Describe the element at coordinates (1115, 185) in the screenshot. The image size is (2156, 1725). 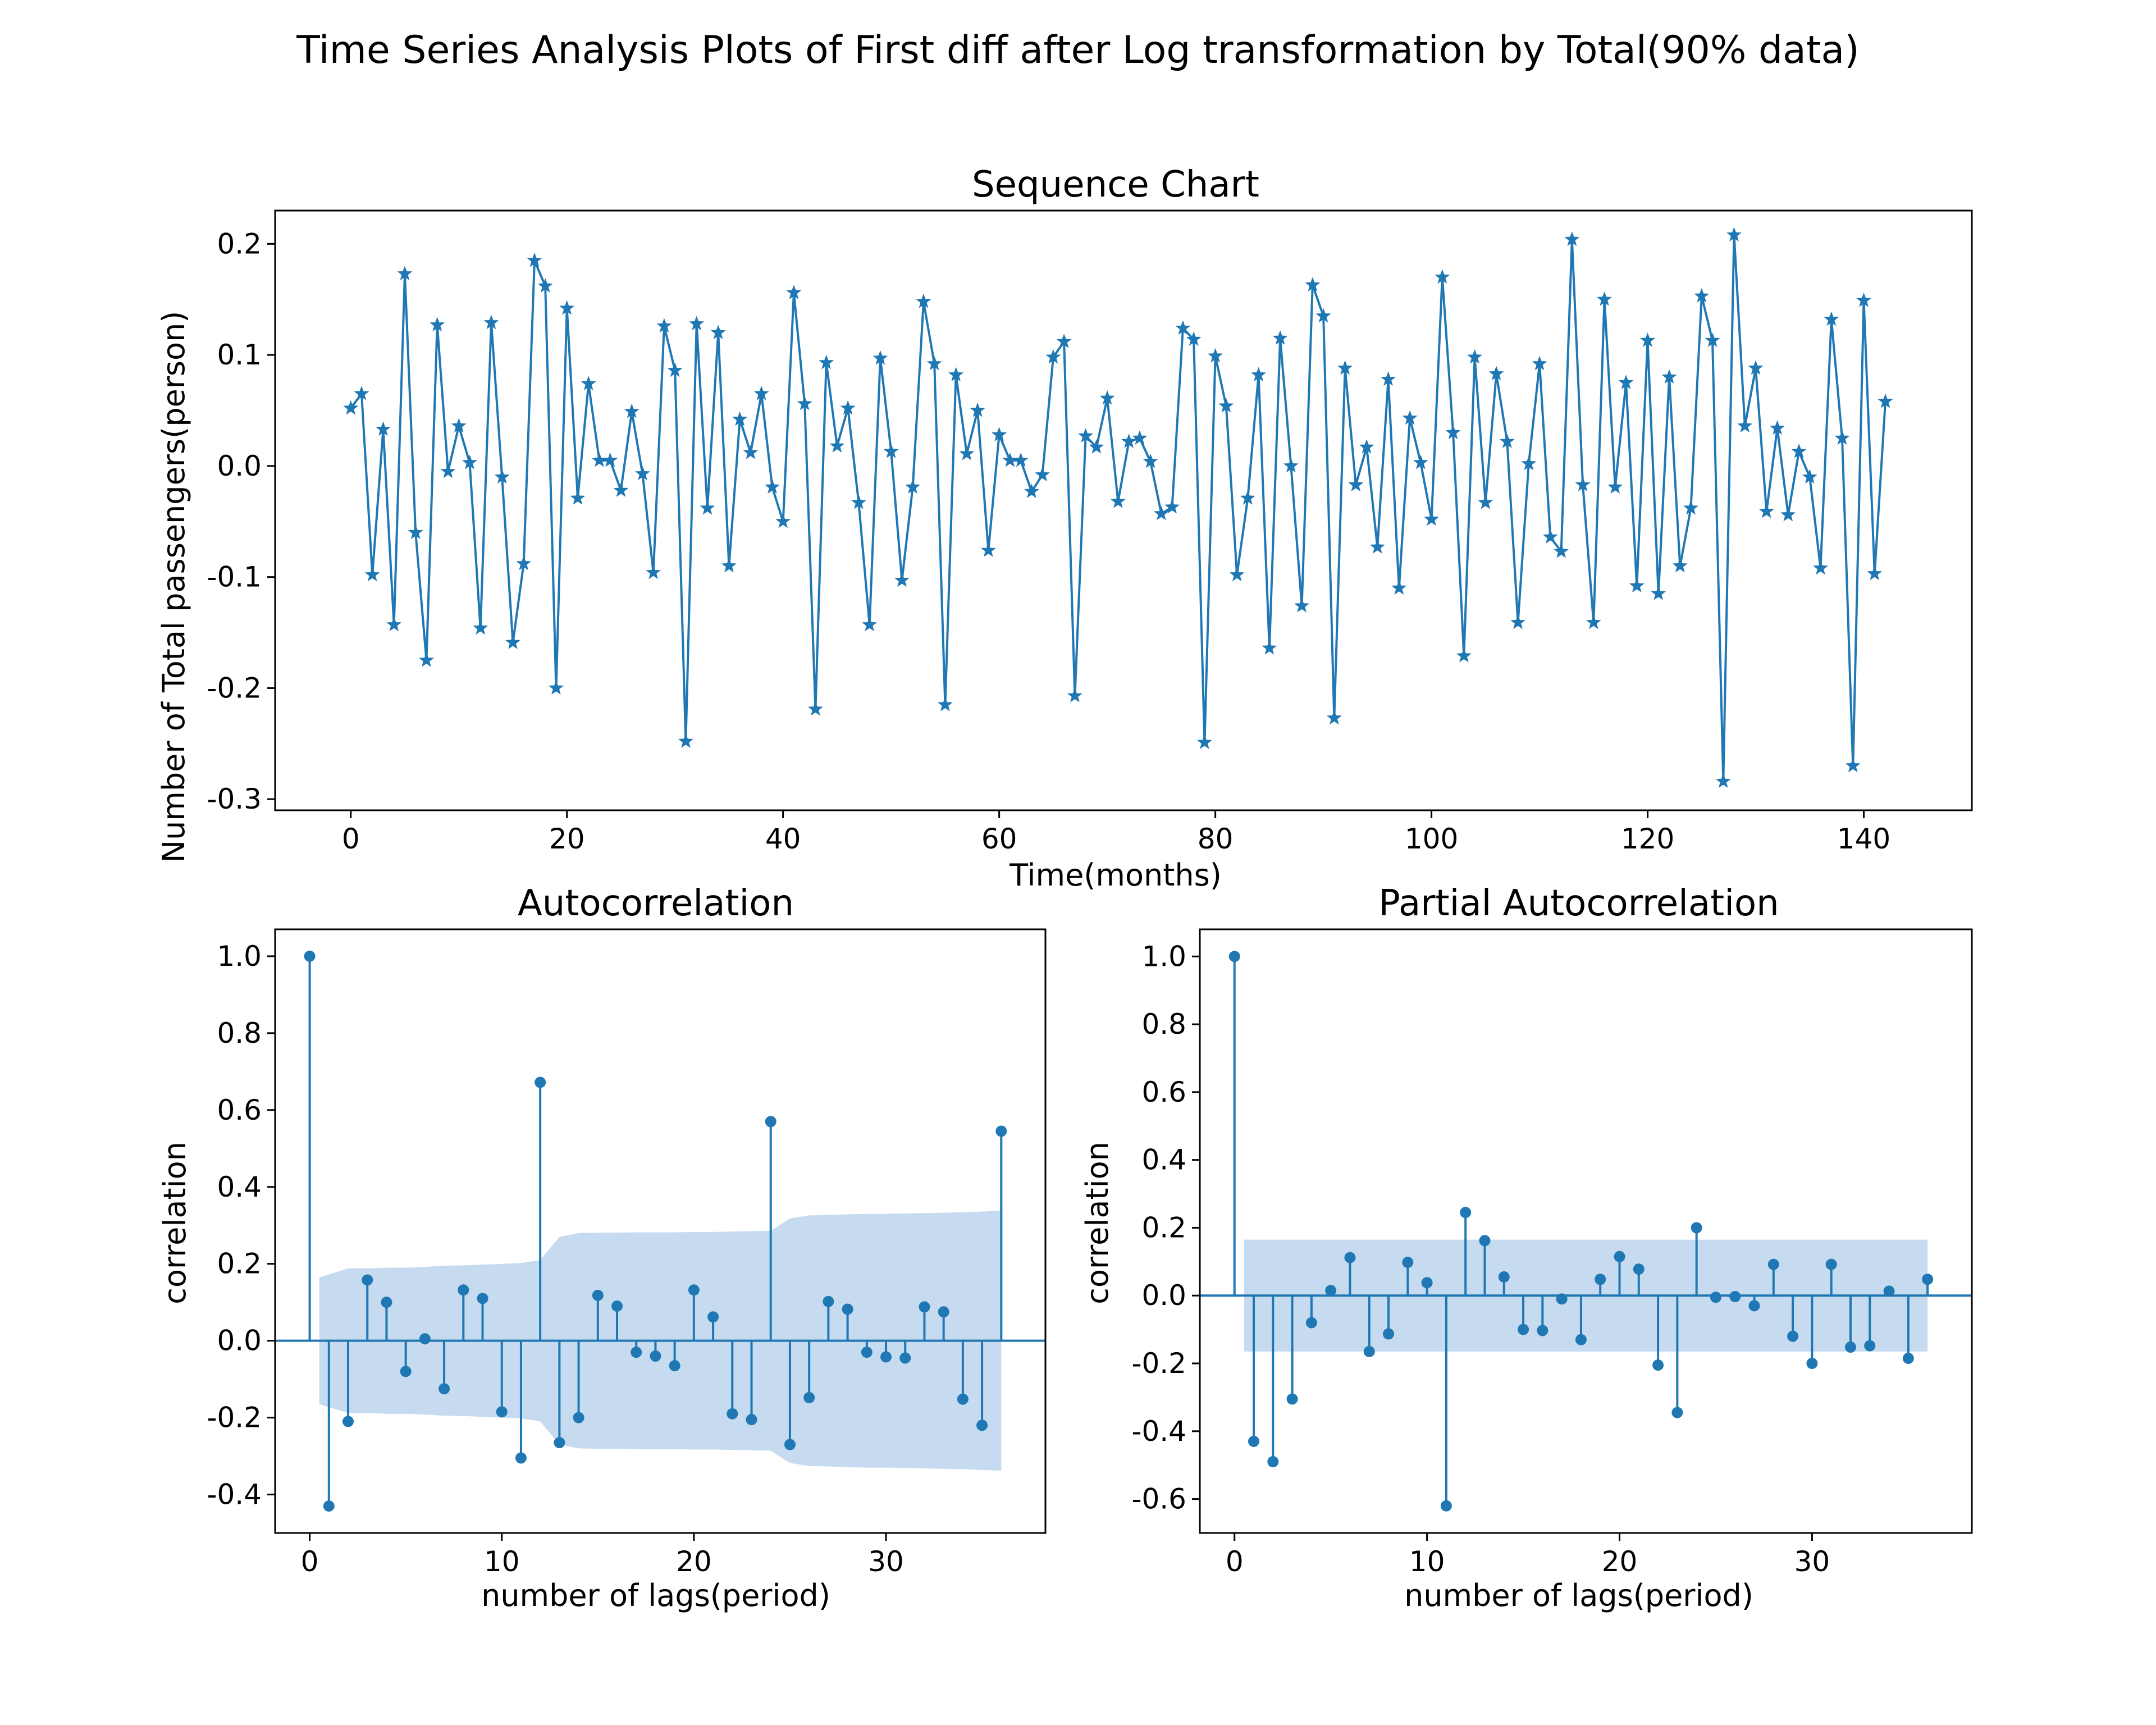
I see `sequence-chart-title: Sequence Chart` at that location.